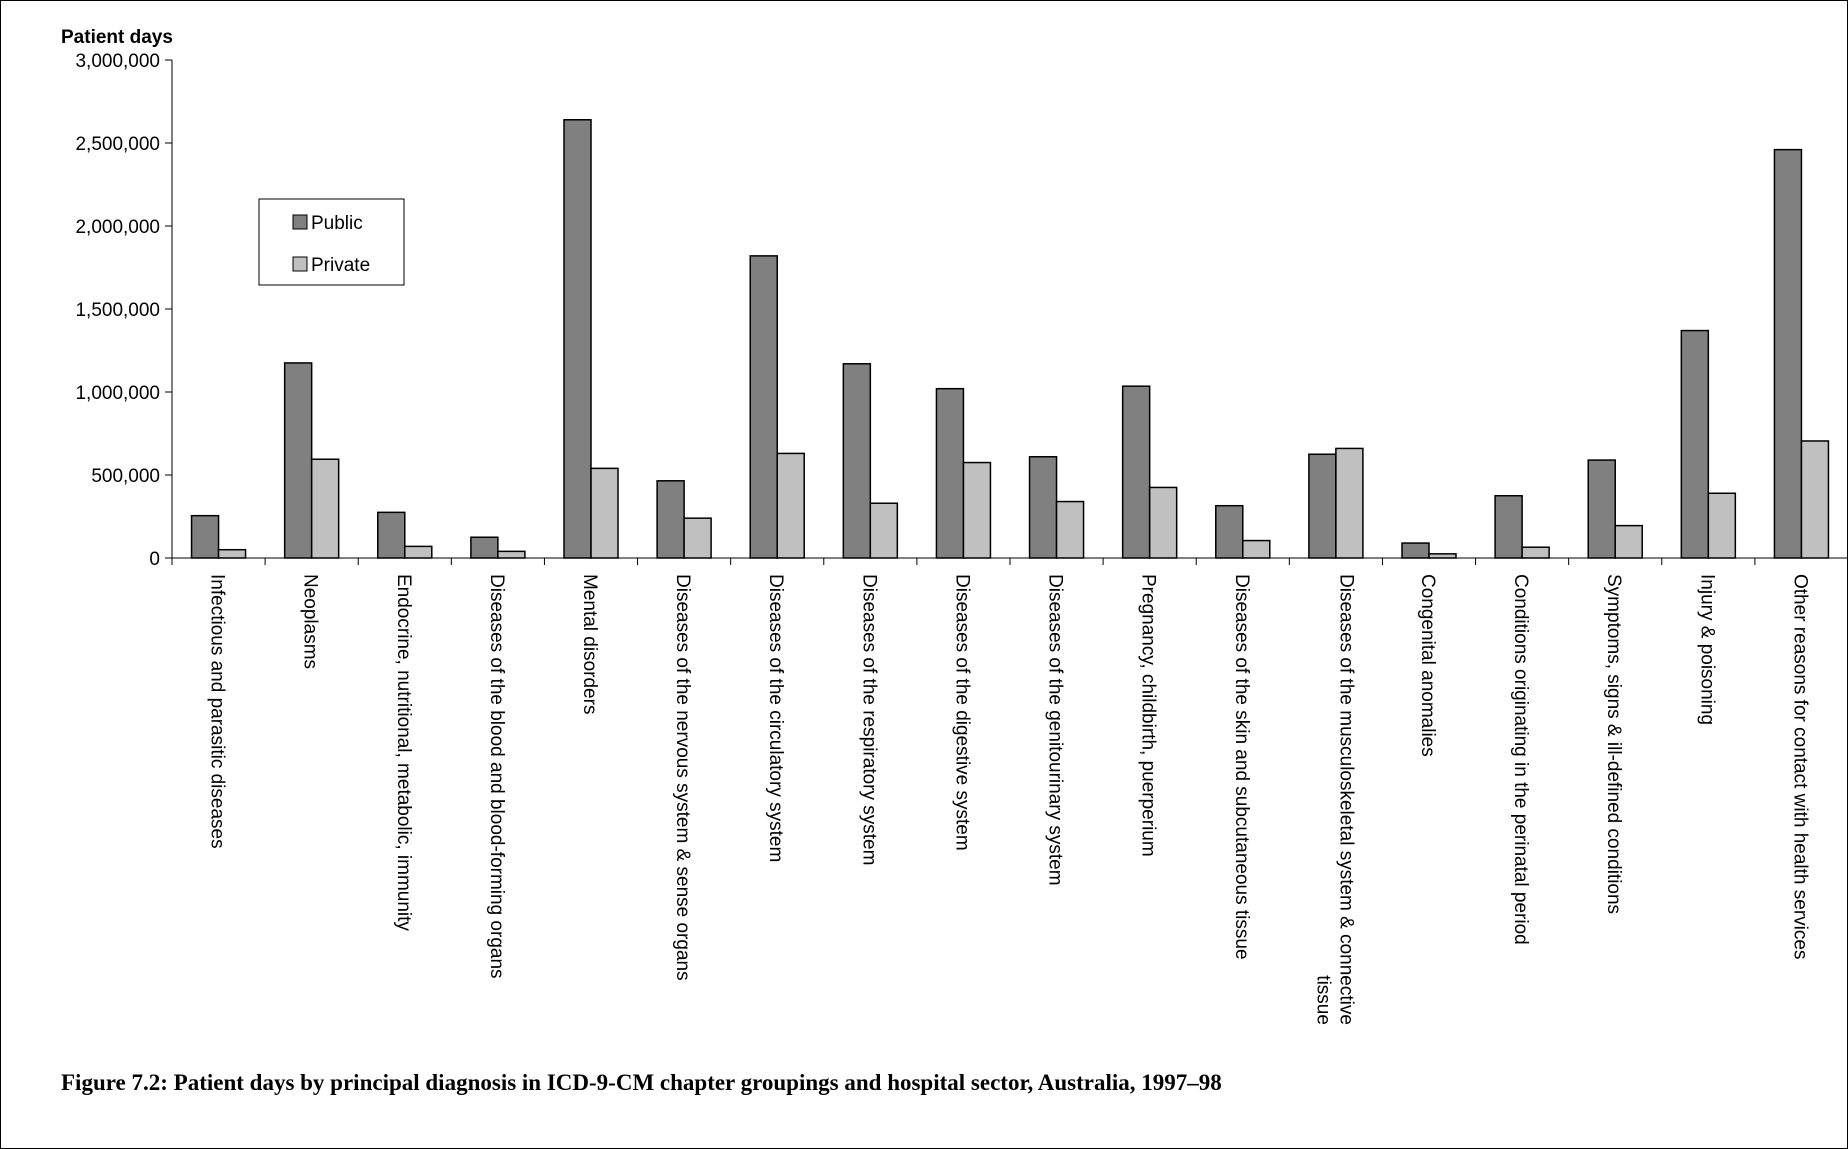 The image size is (1848, 1149). What do you see at coordinates (300, 264) in the screenshot?
I see `legend-swatch-private` at bounding box center [300, 264].